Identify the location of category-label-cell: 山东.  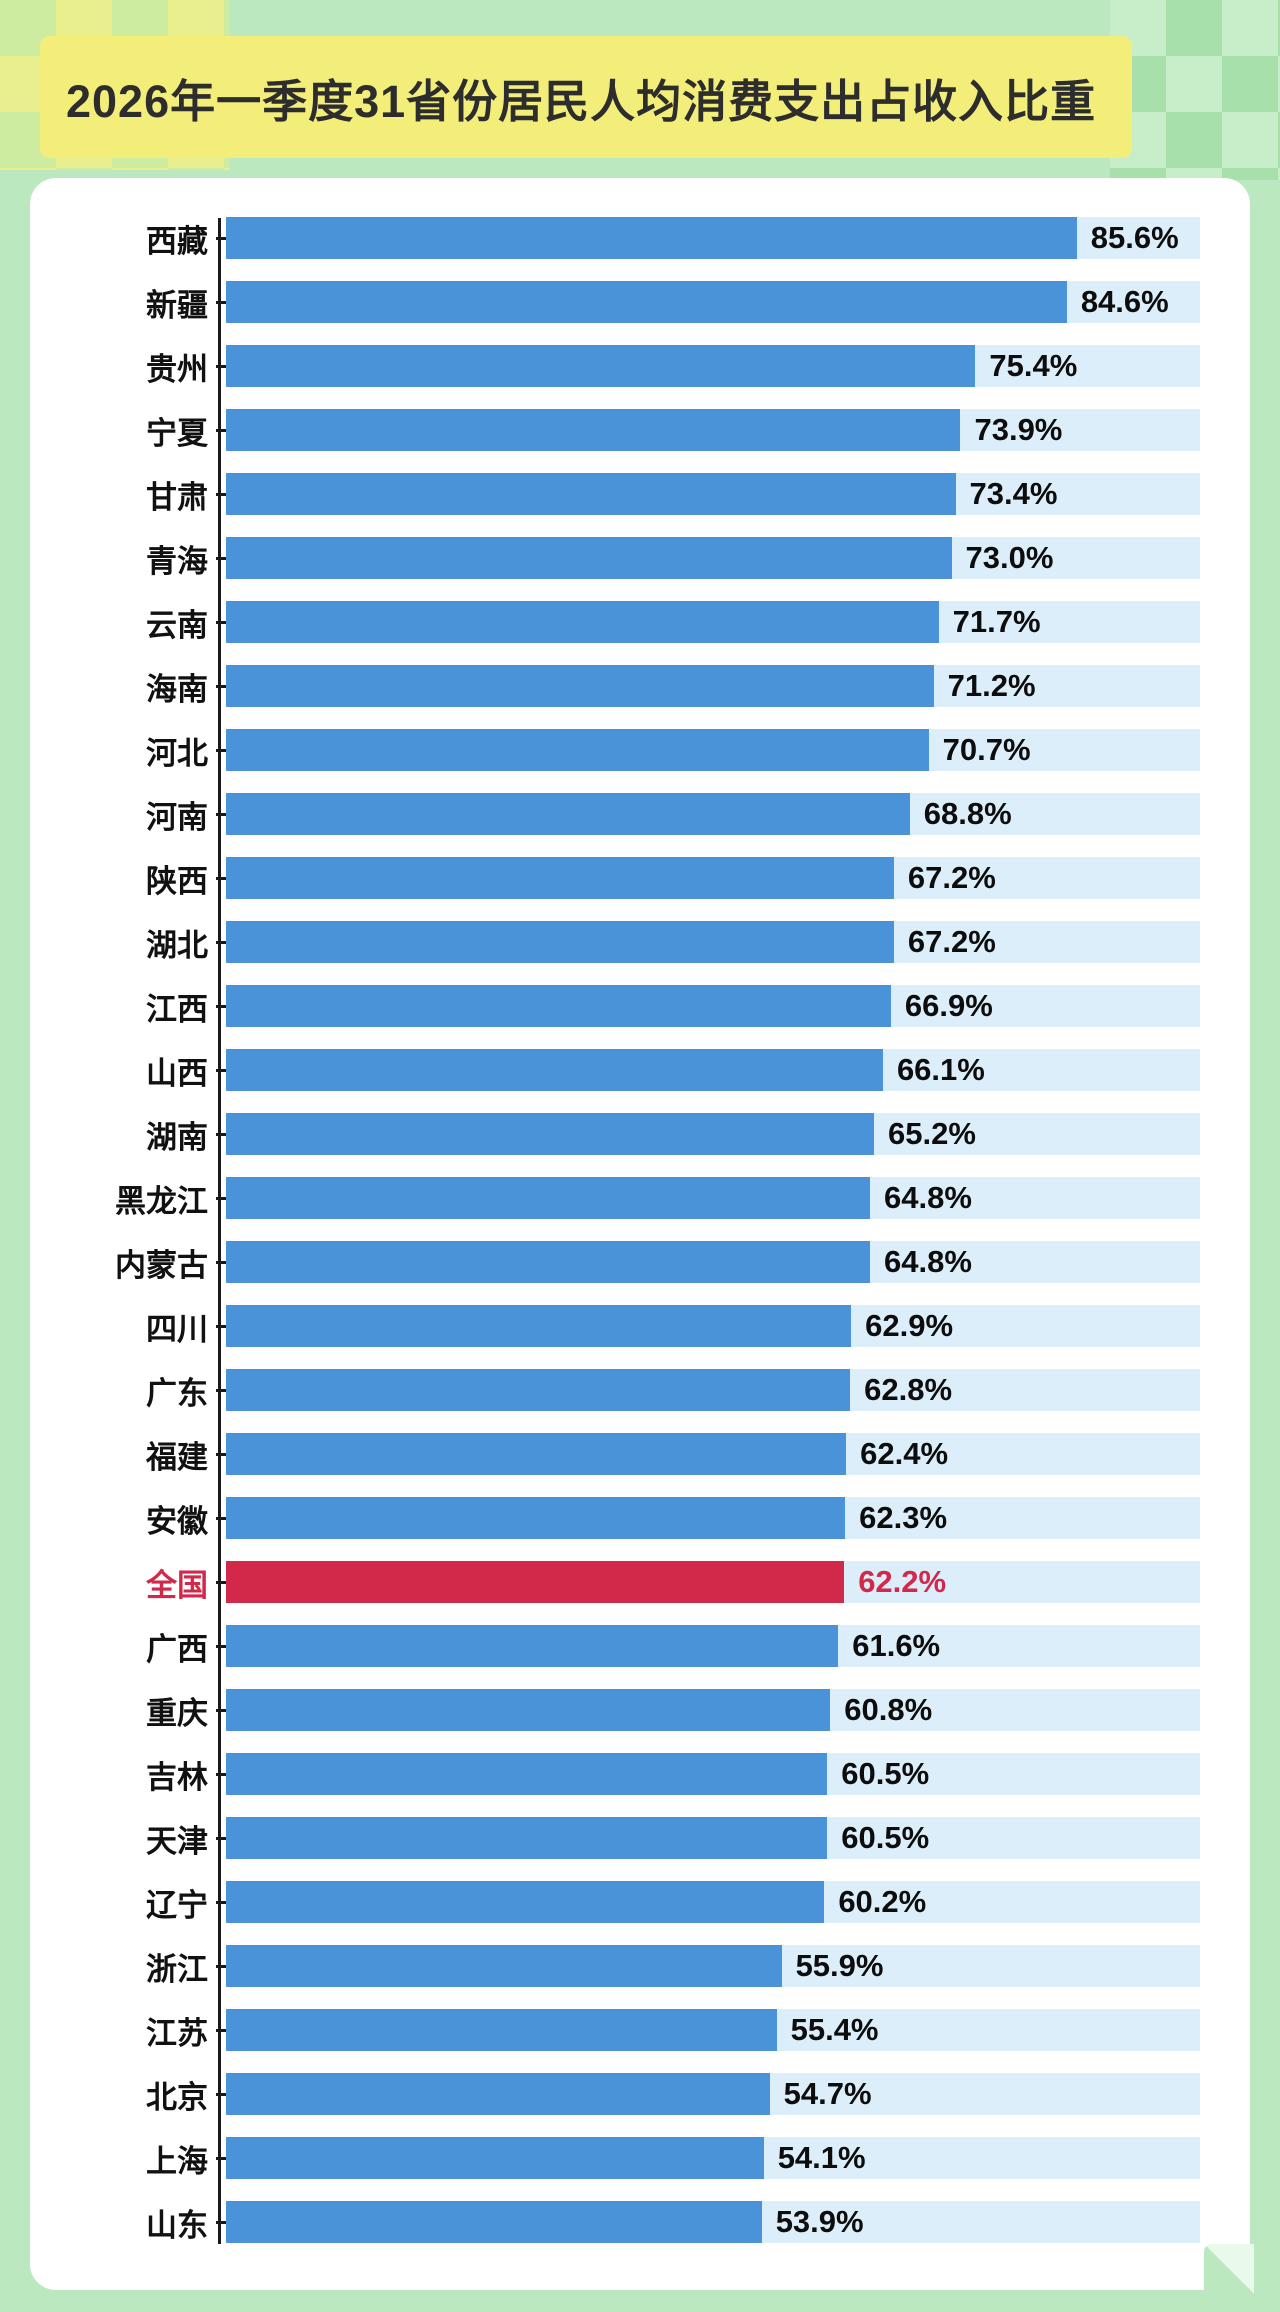
(128, 2222).